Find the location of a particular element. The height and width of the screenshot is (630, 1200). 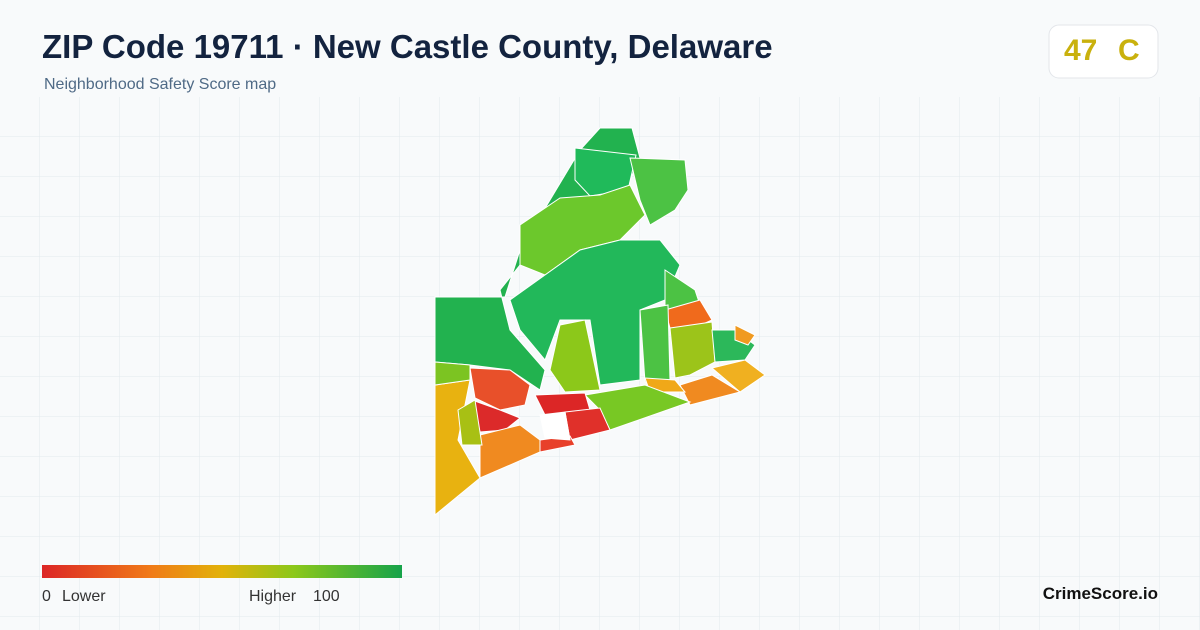

brand: CrimeScore.io is located at coordinates (1100, 593).